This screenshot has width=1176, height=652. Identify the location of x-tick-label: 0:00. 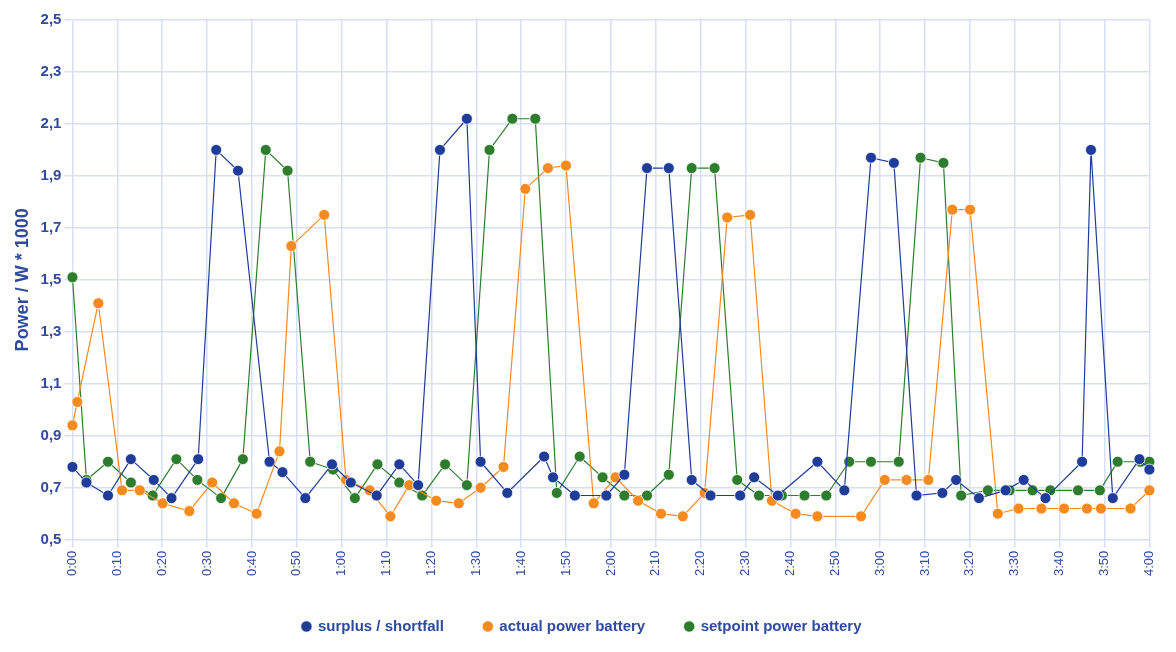
(72, 563).